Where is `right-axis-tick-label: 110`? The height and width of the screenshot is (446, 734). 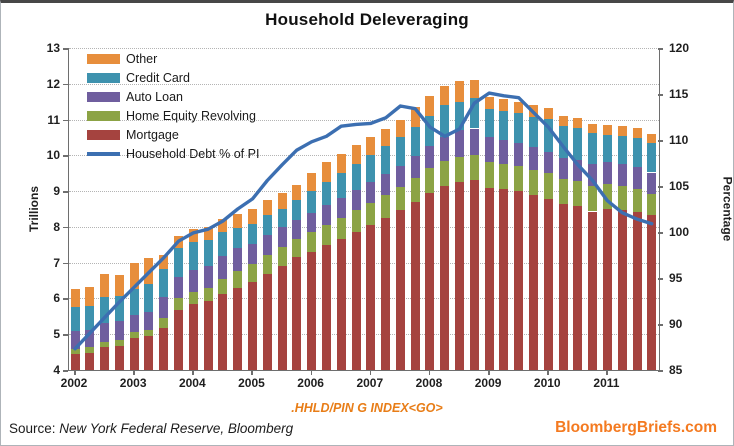 right-axis-tick-label: 110 is located at coordinates (679, 140).